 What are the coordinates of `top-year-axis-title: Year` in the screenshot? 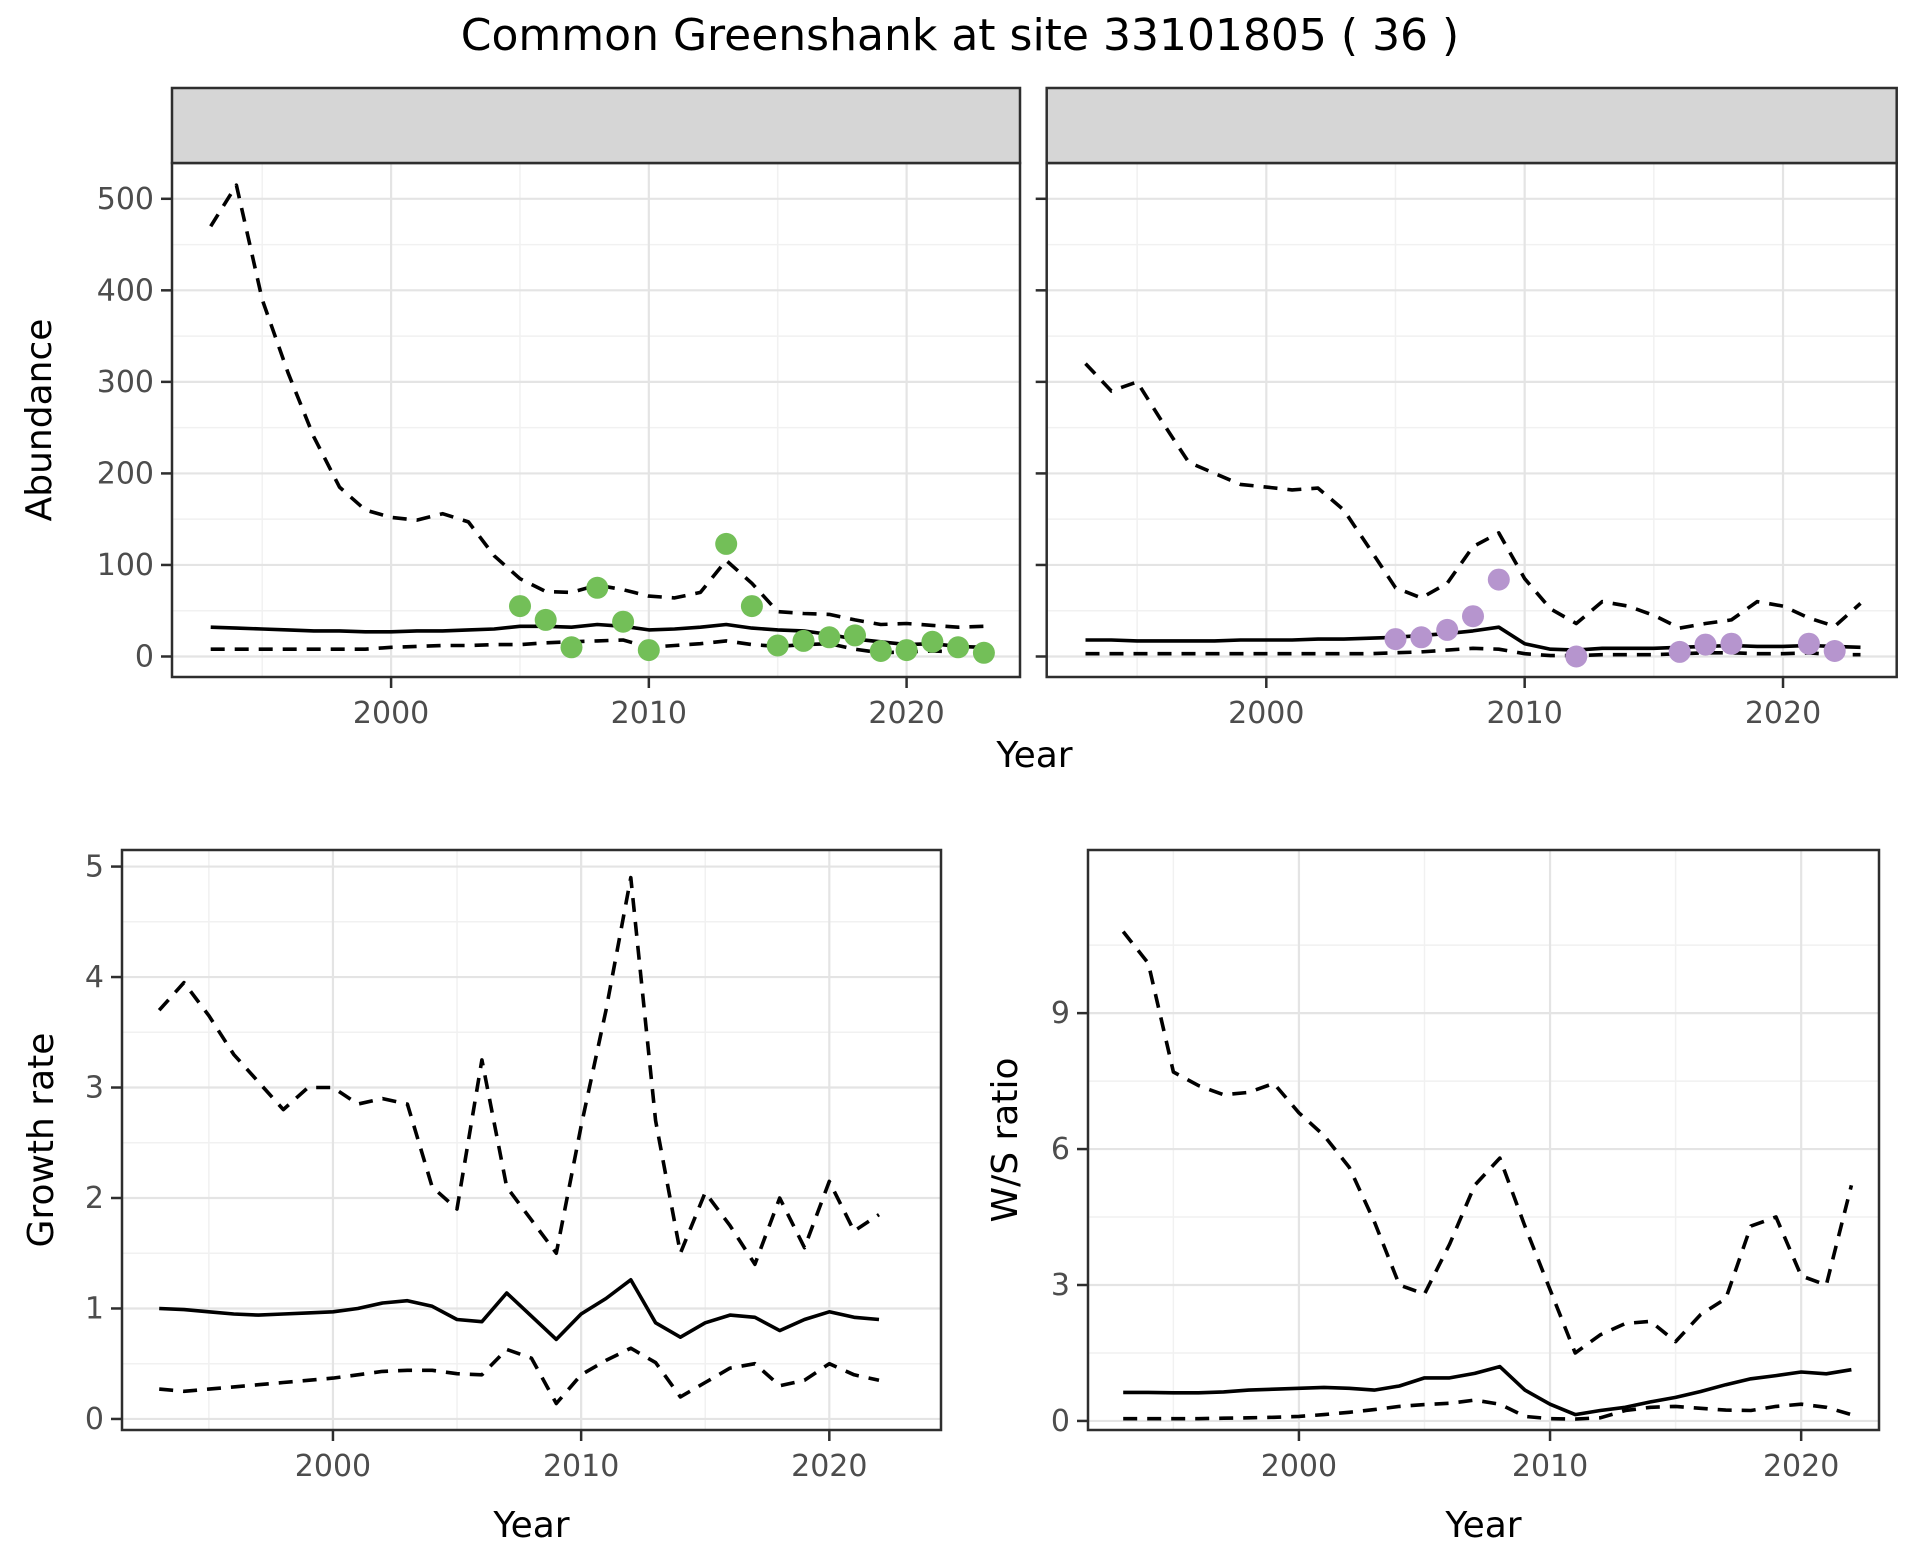 It's located at (1034, 755).